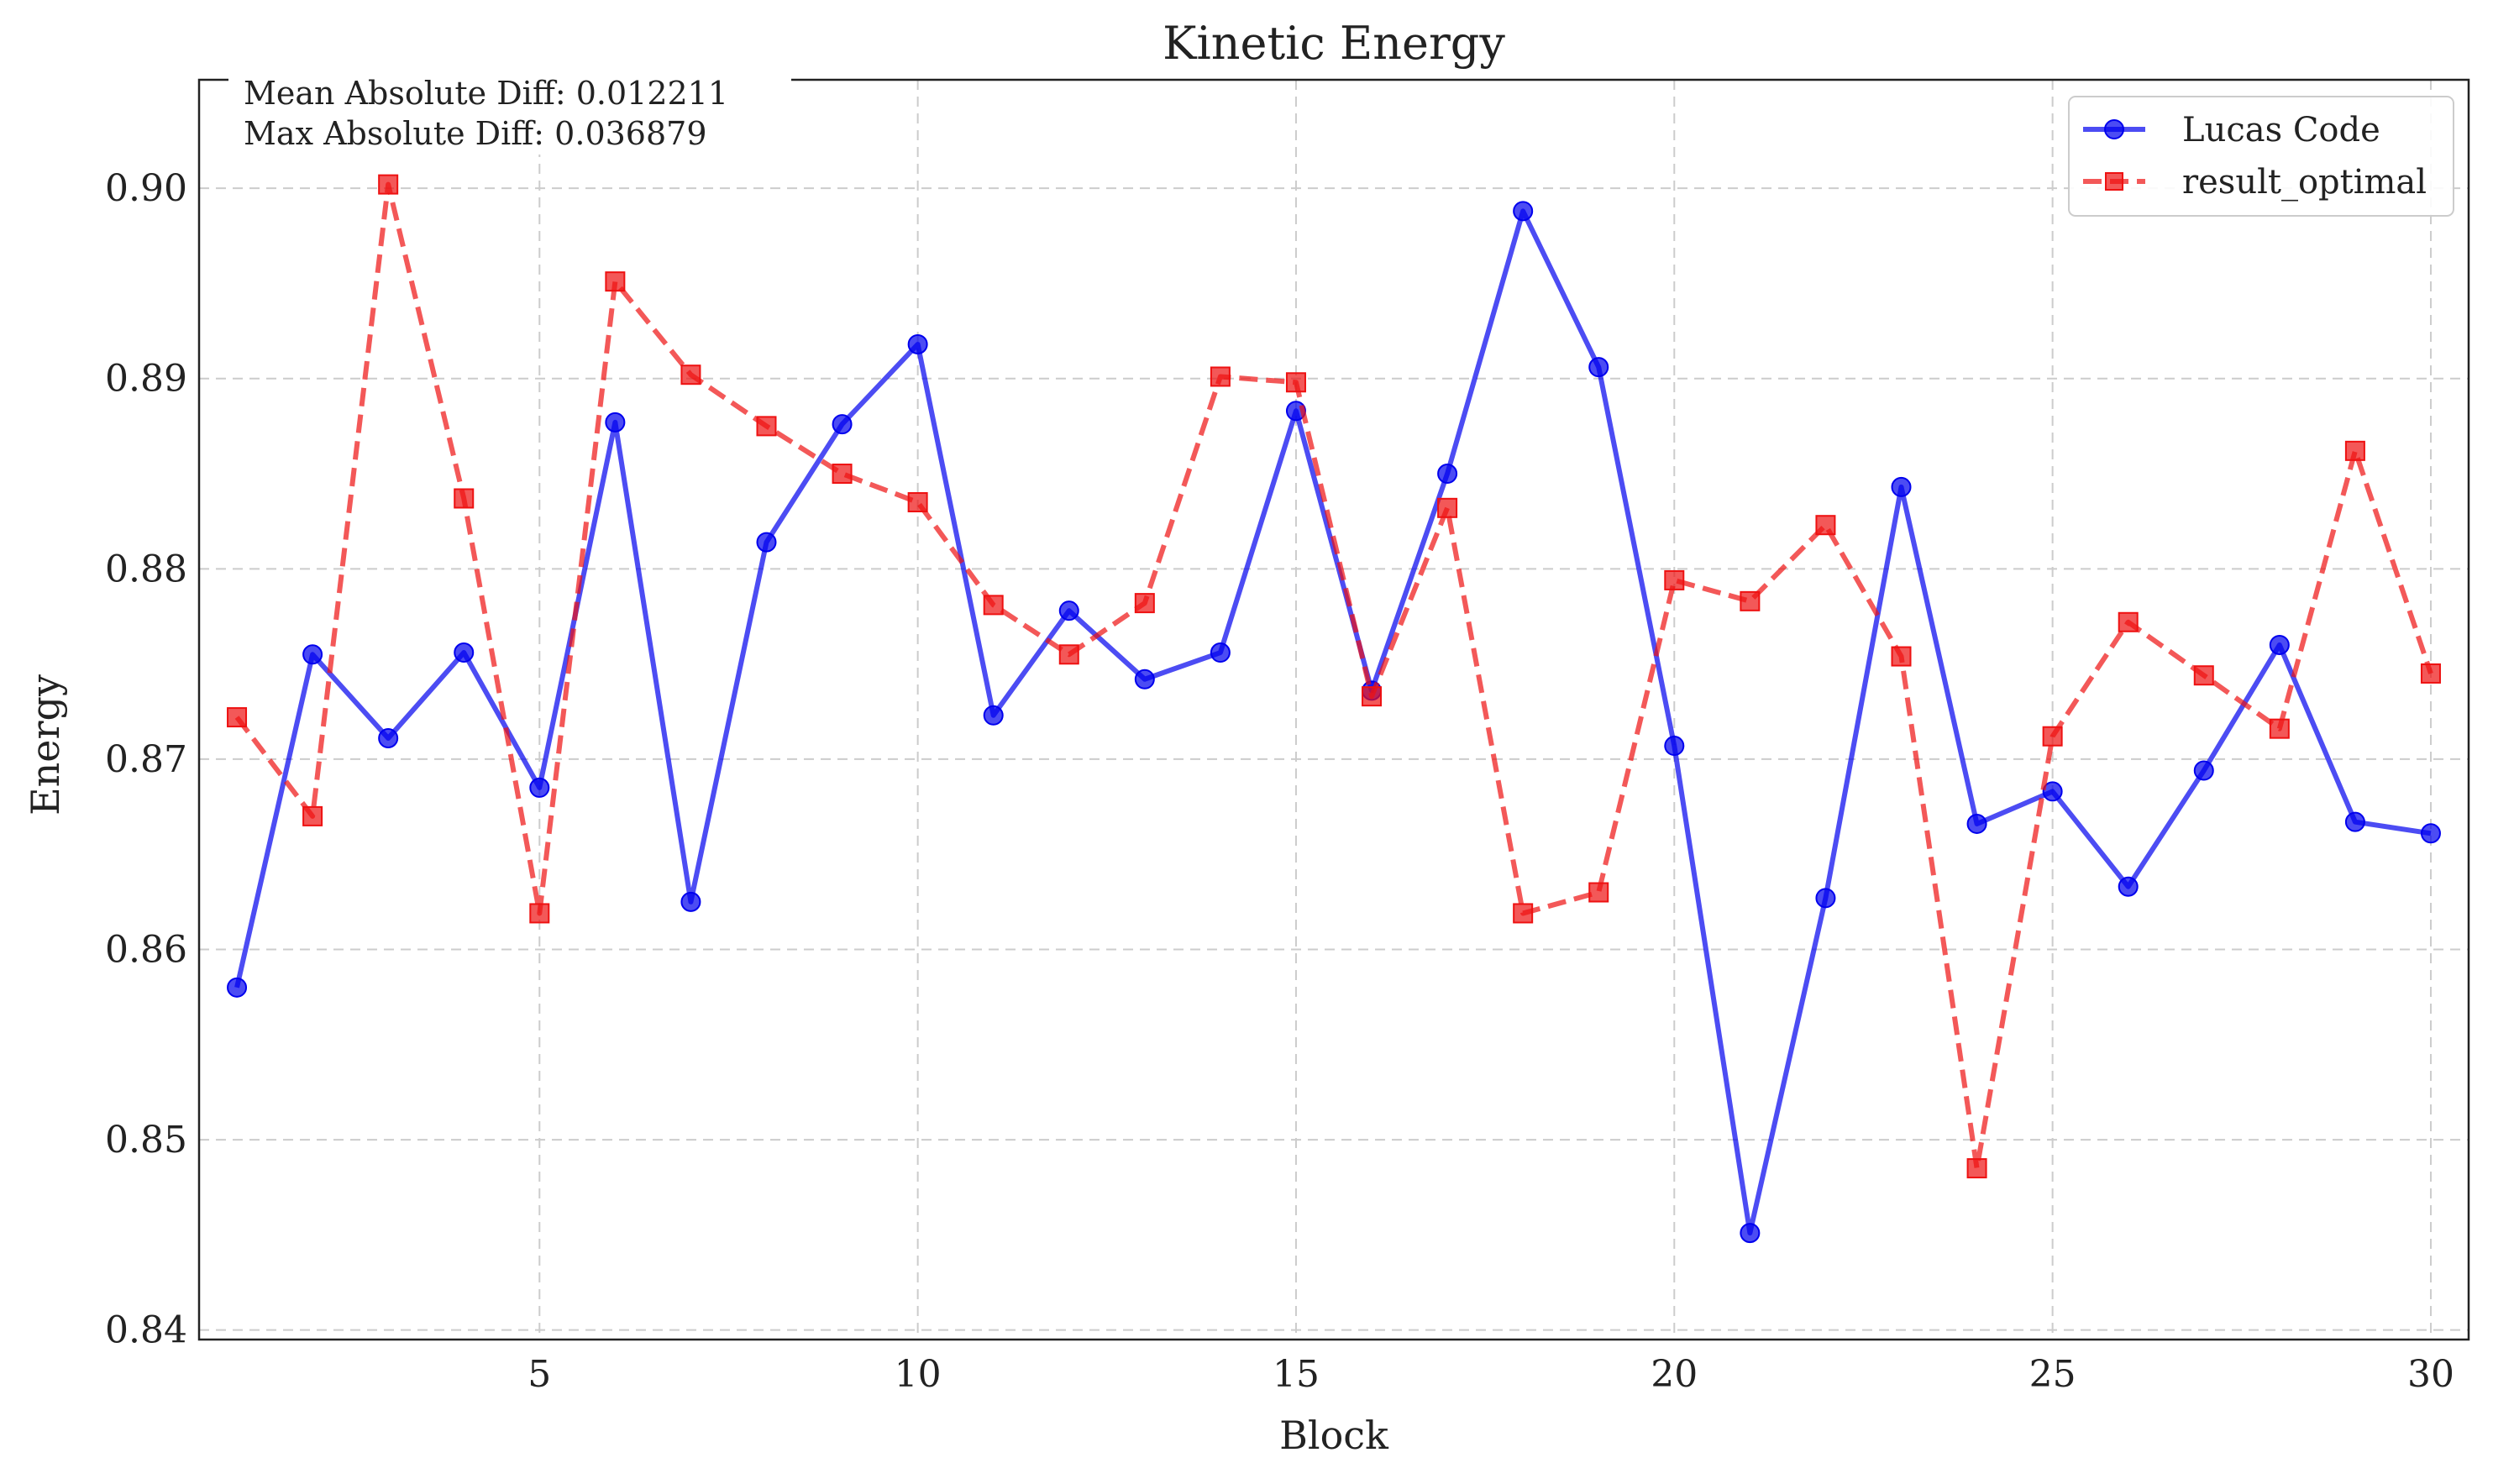  Describe the element at coordinates (1296, 1375) in the screenshot. I see `x-tick-label: 15` at that location.